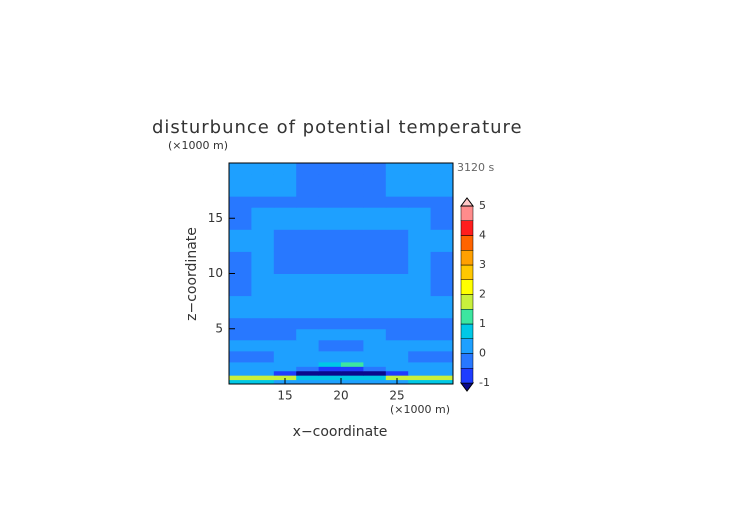 Image resolution: width=752 pixels, height=532 pixels. Describe the element at coordinates (420, 409) in the screenshot. I see `x-unit: (×1000 m)` at that location.